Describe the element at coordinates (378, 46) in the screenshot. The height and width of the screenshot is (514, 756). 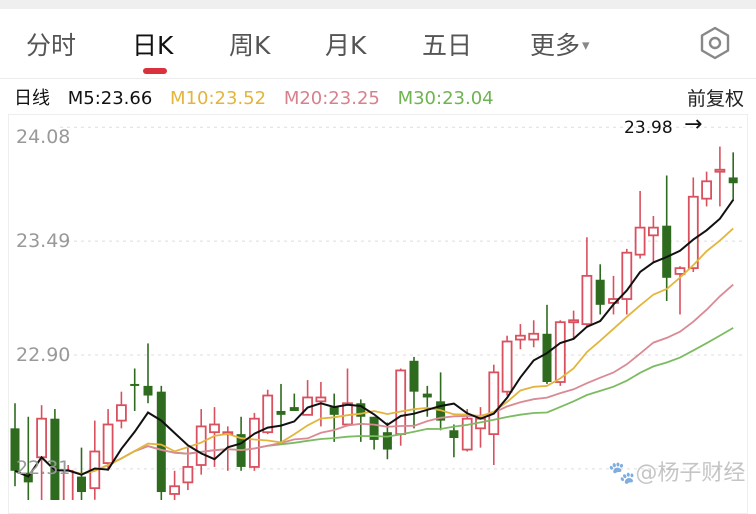
I see `period-tabs: 分时 日K 周K 月K 五日 更多 ▾` at that location.